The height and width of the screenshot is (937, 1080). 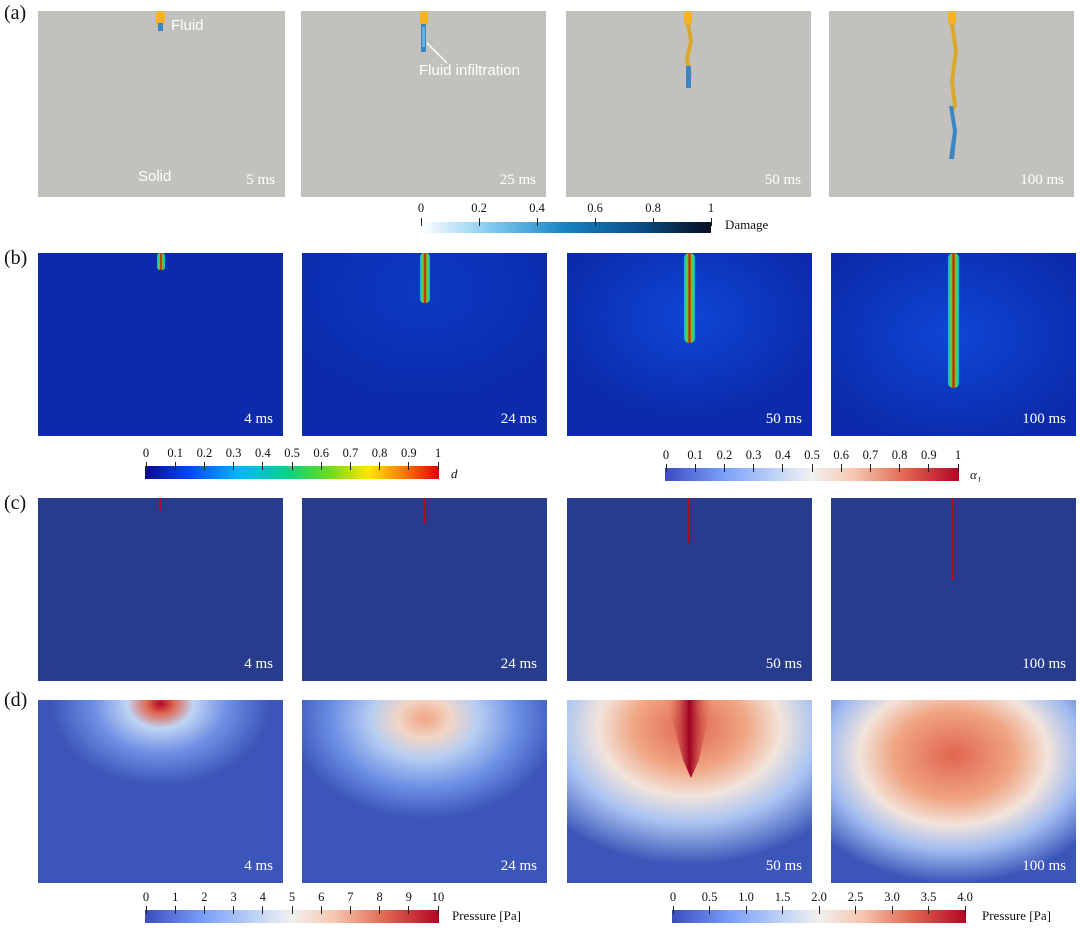 What do you see at coordinates (1044, 419) in the screenshot?
I see `time-label-b4: 100 ms` at bounding box center [1044, 419].